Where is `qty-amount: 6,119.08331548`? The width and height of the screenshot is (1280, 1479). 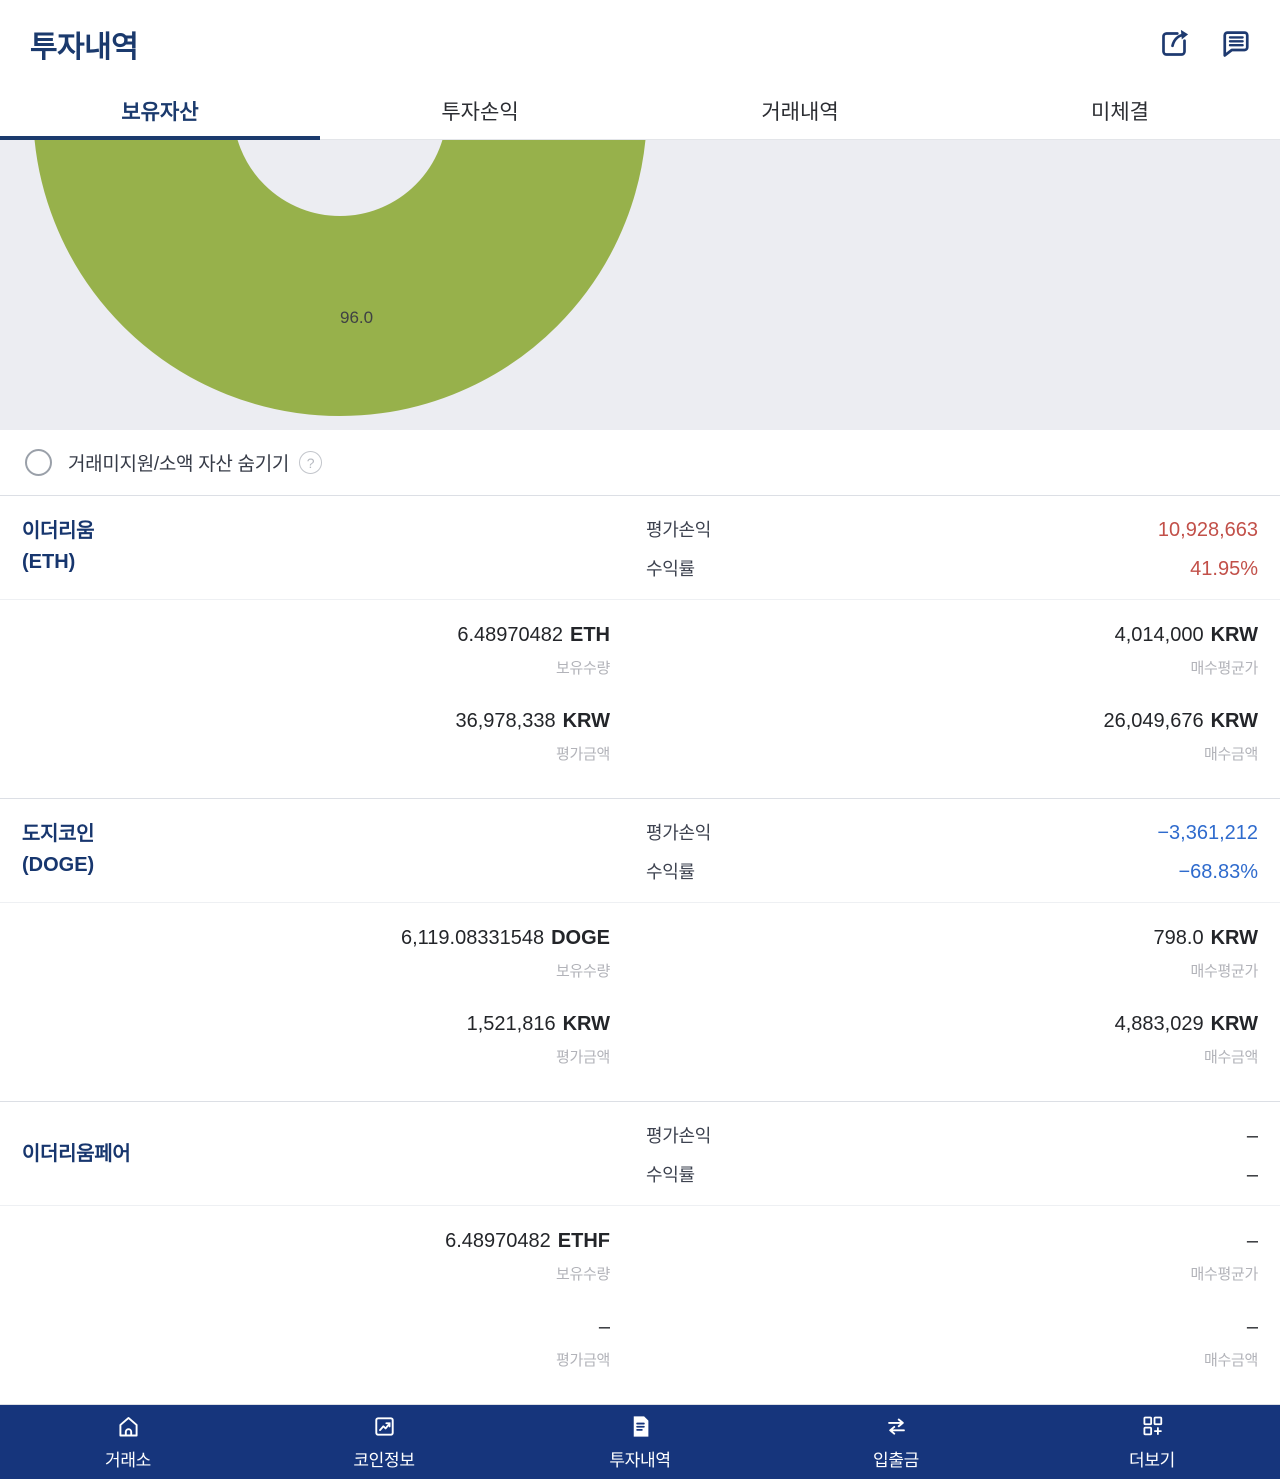
qty-amount: 6,119.08331548 is located at coordinates (472, 938).